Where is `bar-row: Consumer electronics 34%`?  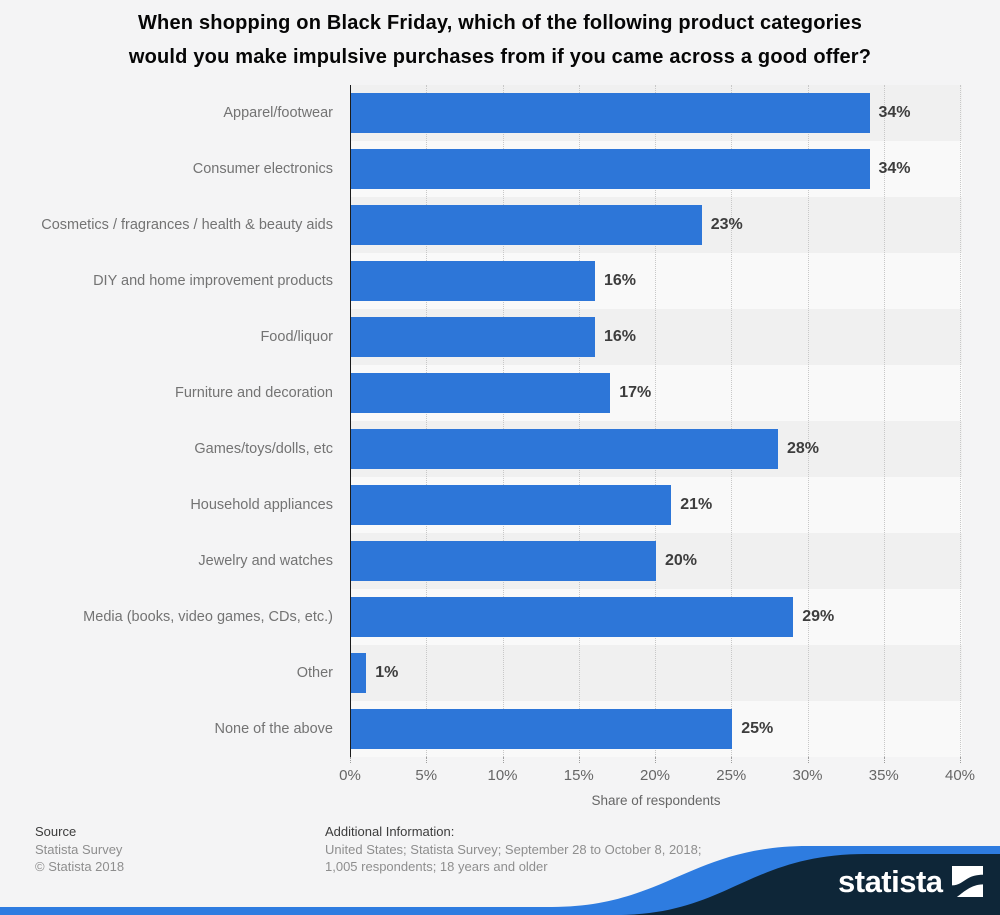
bar-row: Consumer electronics 34% is located at coordinates (500, 169).